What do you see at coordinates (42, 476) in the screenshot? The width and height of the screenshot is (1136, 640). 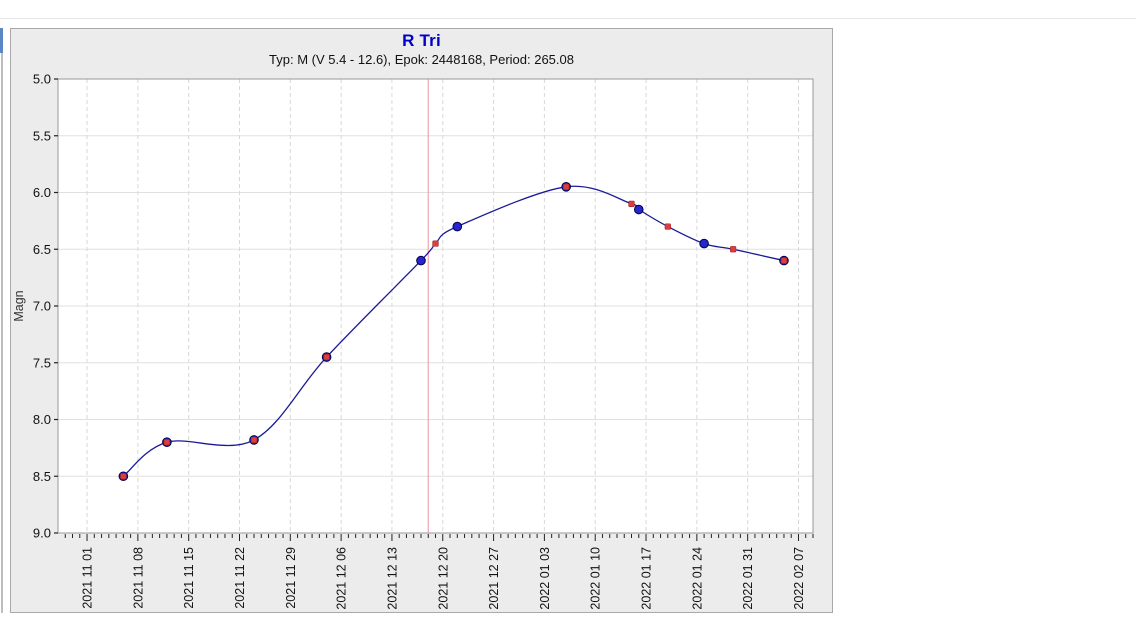 I see `y-tick-label: 8.5` at bounding box center [42, 476].